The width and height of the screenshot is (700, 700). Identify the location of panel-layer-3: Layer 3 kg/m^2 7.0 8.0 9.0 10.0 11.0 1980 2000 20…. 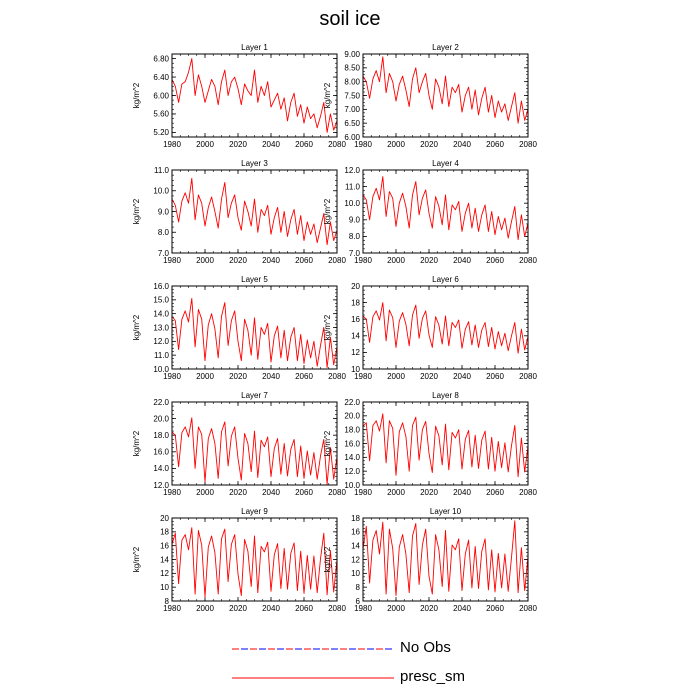
(239, 212).